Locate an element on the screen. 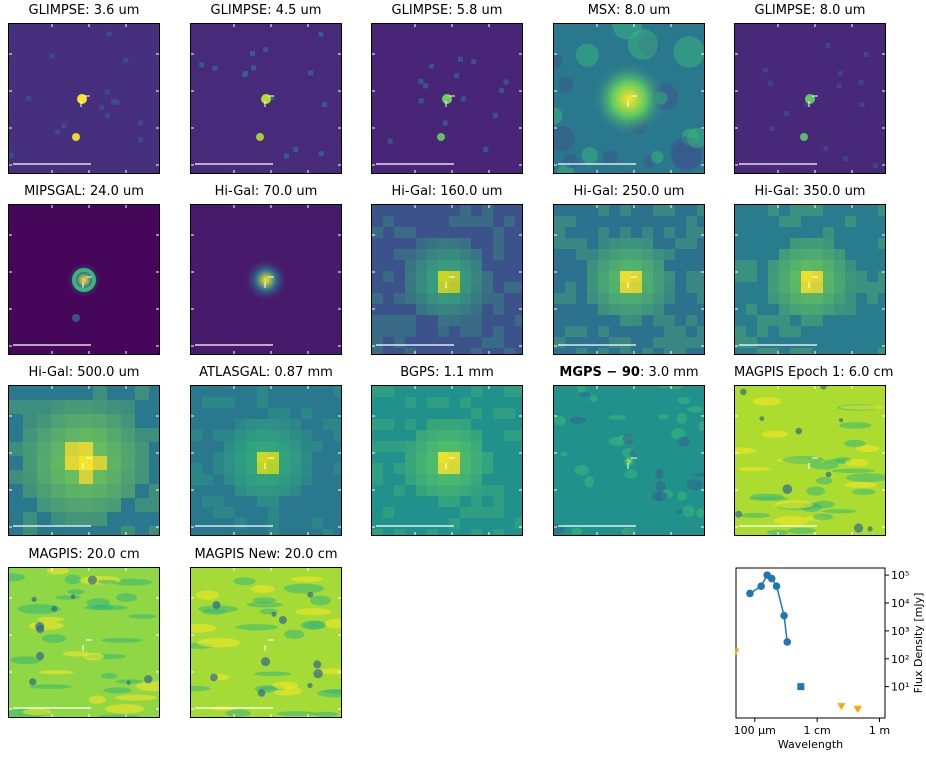 The image size is (926, 761). cutout-panel: BGPS: 1.1 mm is located at coordinates (447, 450).